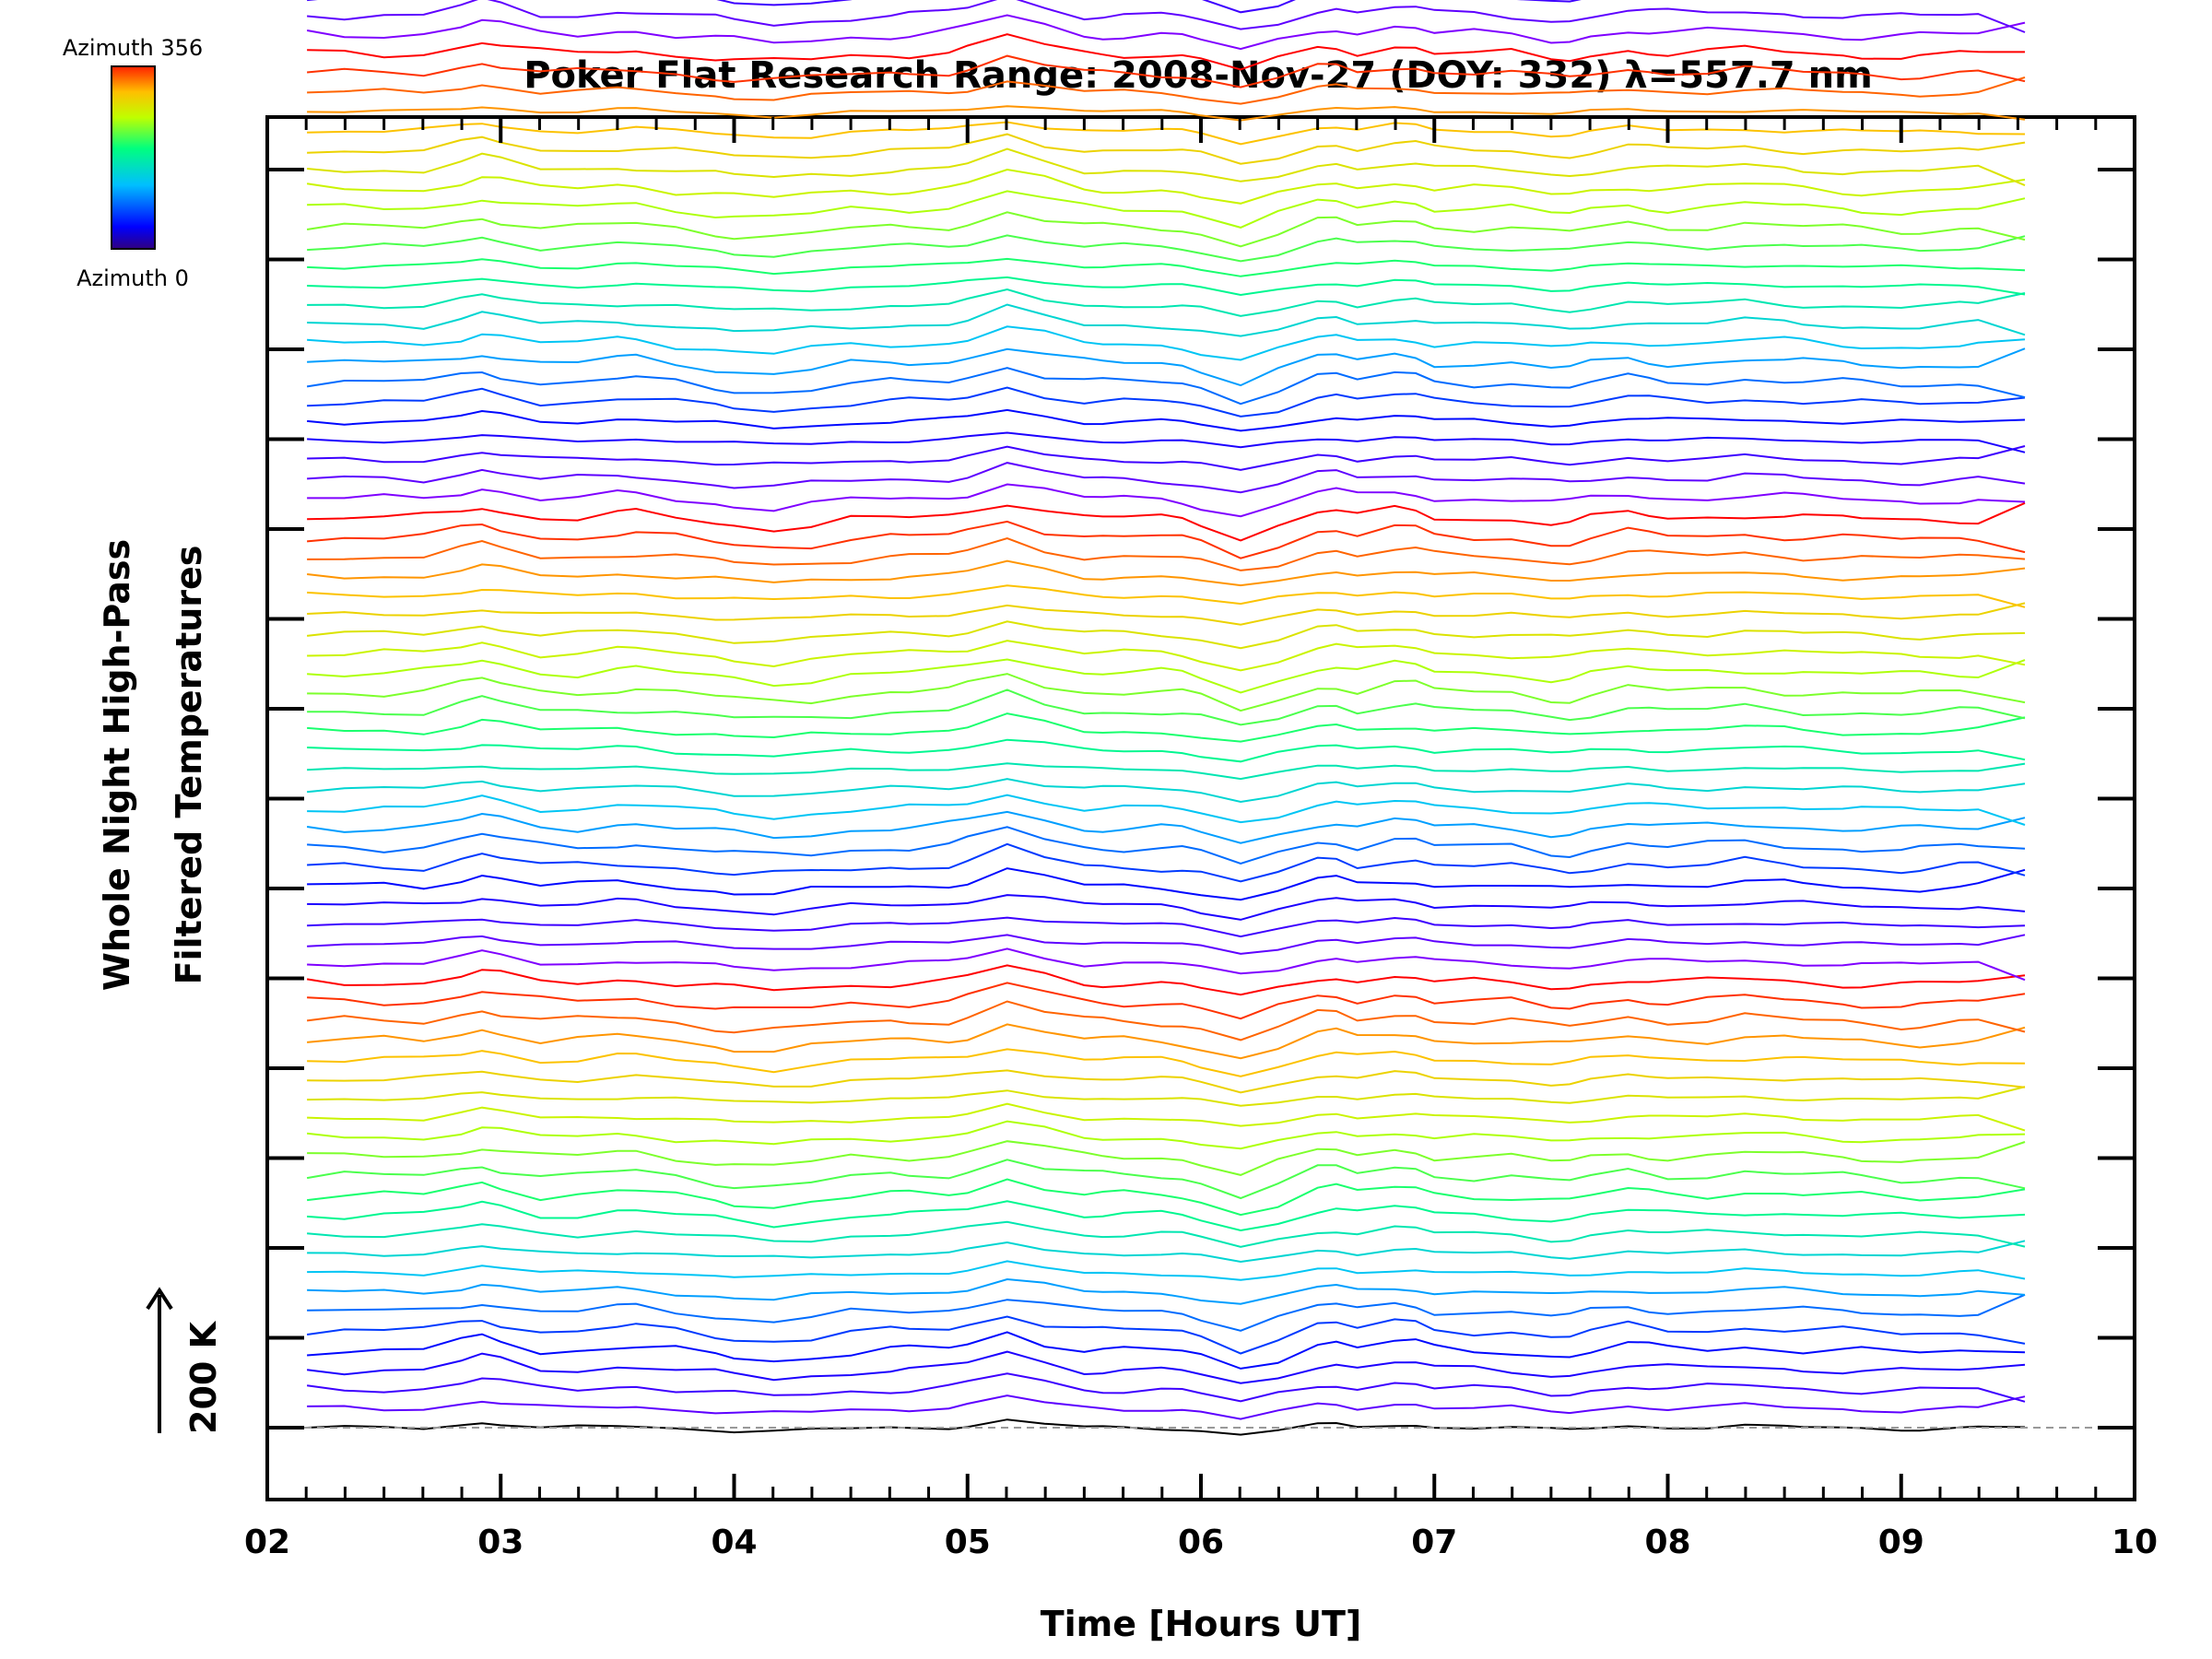 This screenshot has width=2212, height=1659. Describe the element at coordinates (133, 157) in the screenshot. I see `colorbar` at that location.